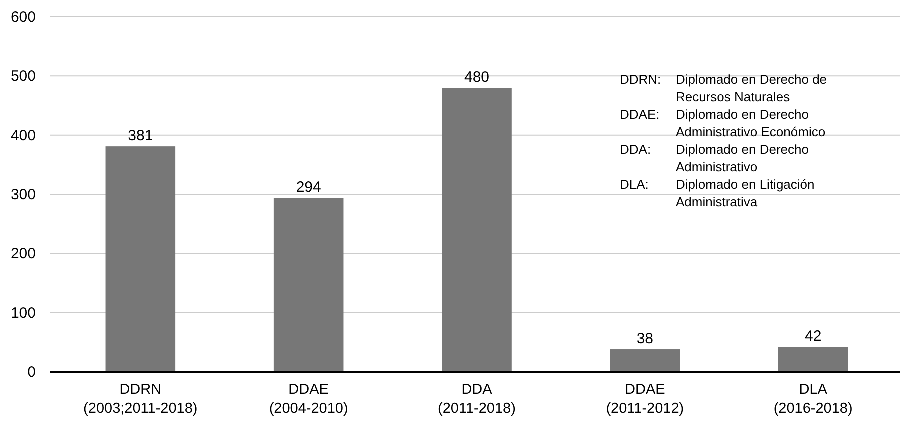 This screenshot has width=911, height=425. Describe the element at coordinates (23, 254) in the screenshot. I see `y-tick-label: 200` at that location.